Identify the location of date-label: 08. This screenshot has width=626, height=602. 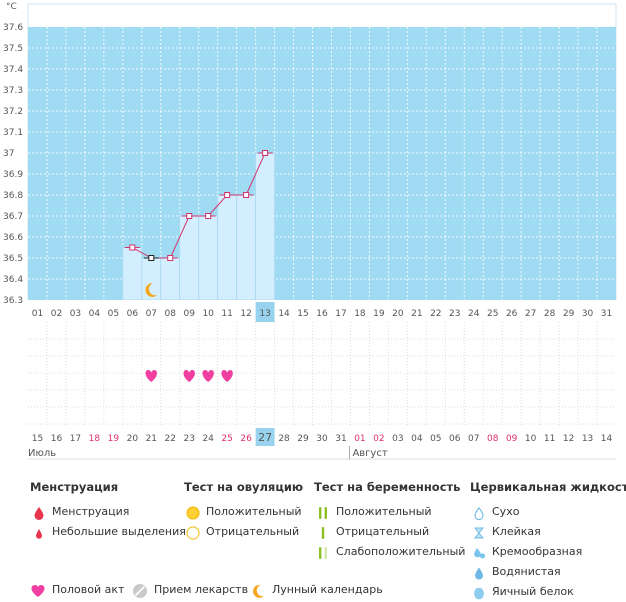
(493, 439).